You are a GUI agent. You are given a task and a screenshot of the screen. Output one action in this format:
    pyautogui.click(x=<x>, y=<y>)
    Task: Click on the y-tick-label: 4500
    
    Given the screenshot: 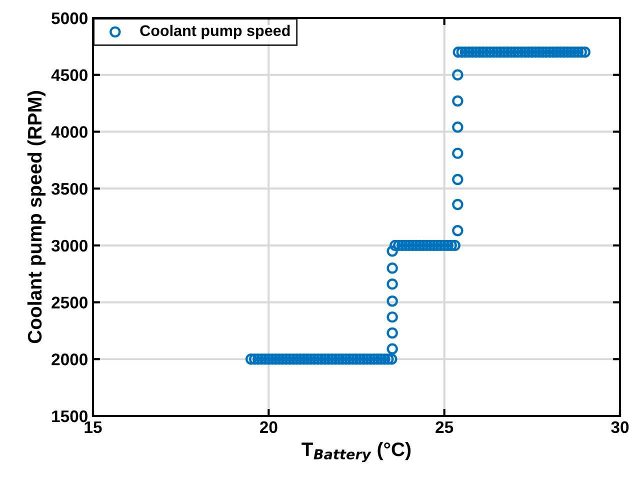 What is the action you would take?
    pyautogui.click(x=69, y=75)
    